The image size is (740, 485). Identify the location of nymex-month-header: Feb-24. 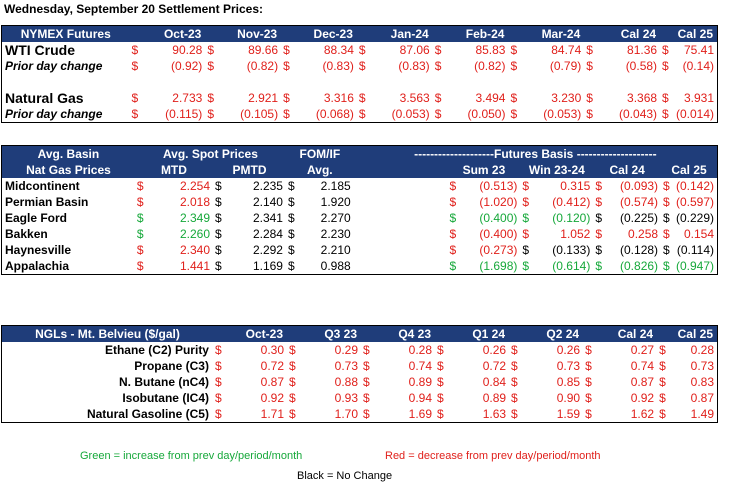
(470, 33).